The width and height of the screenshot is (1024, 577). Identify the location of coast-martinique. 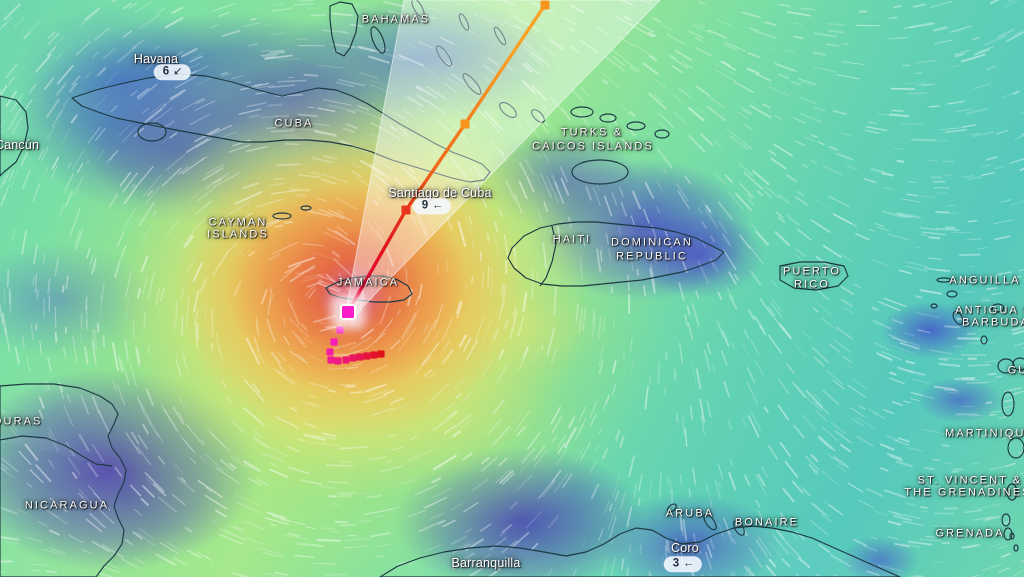
(1016, 448).